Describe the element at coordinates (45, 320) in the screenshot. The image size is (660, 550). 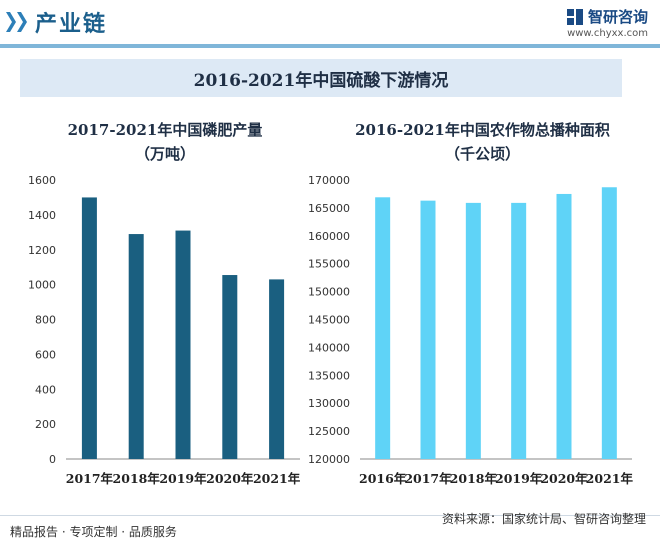
I see `chart1-ytick-label: 800` at that location.